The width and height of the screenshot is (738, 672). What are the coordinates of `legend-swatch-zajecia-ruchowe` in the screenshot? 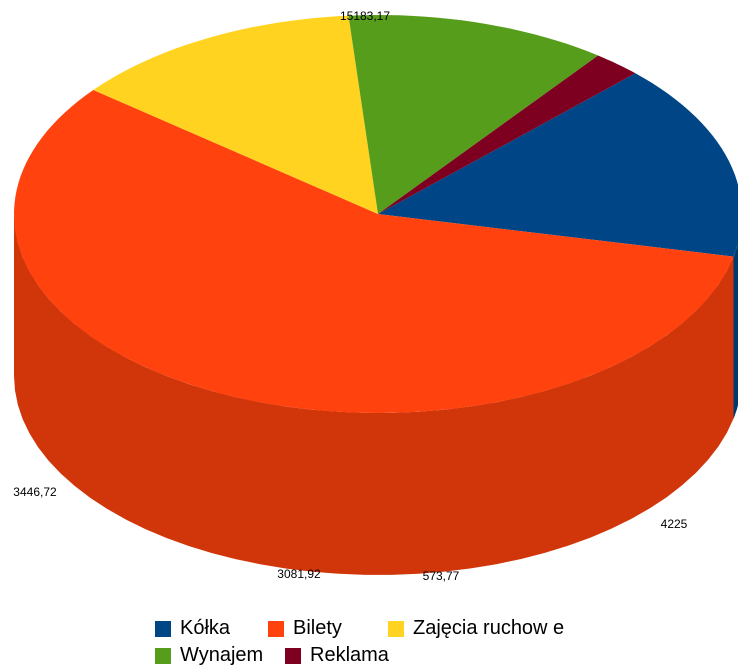 It's located at (396, 628).